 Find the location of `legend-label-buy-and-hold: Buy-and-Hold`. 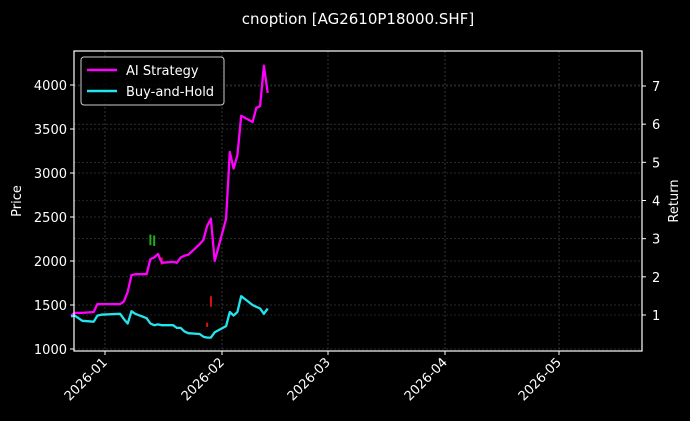

legend-label-buy-and-hold: Buy-and-Hold is located at coordinates (170, 92).